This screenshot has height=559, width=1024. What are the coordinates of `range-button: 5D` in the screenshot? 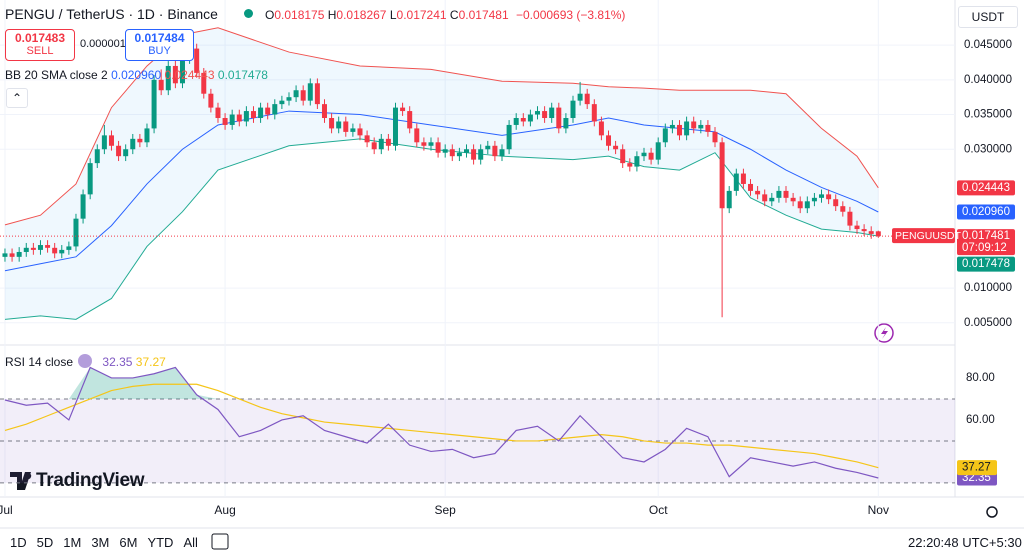 It's located at (45, 542).